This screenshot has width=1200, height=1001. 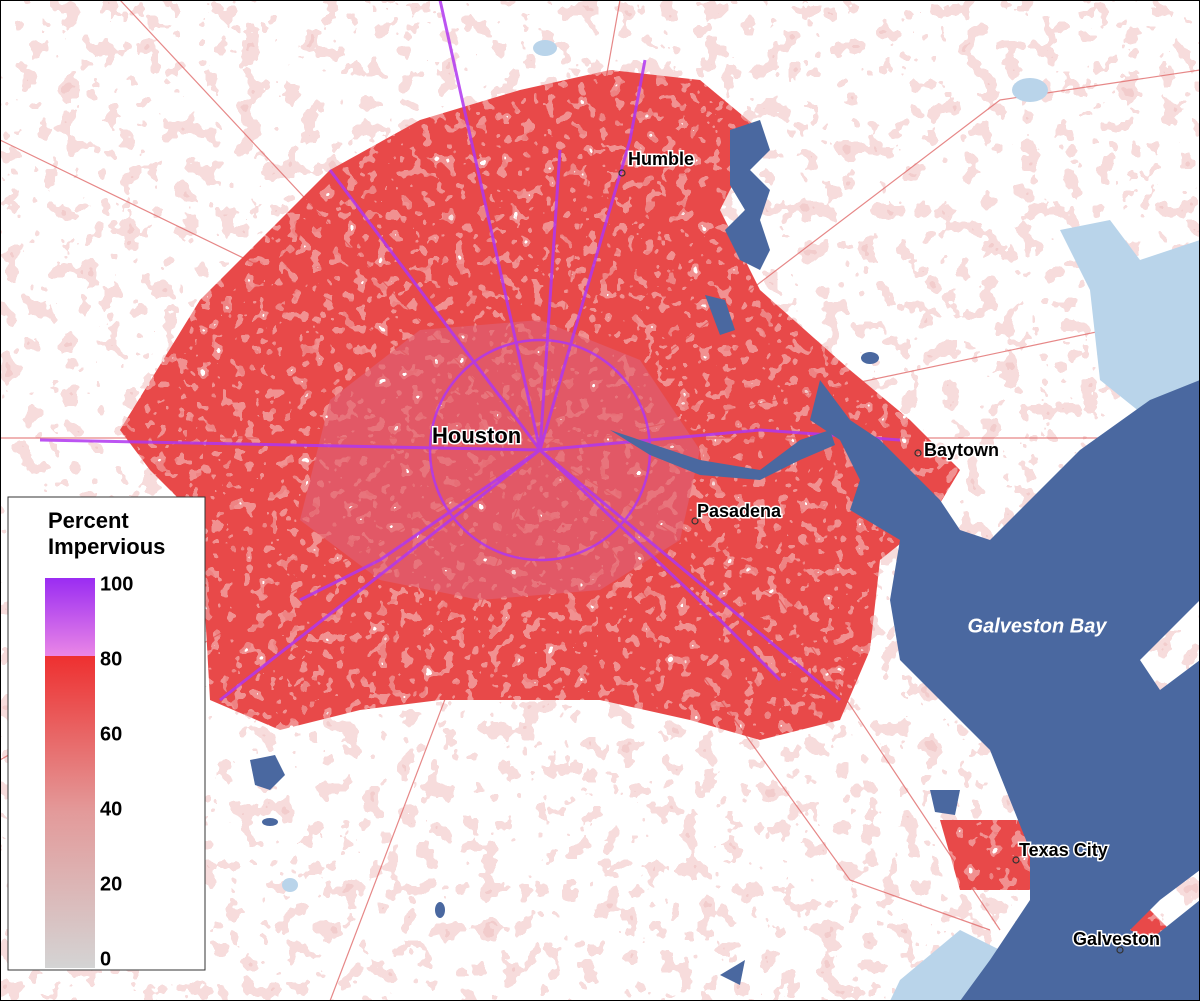 I want to click on legend-color-ramp, so click(x=70, y=773).